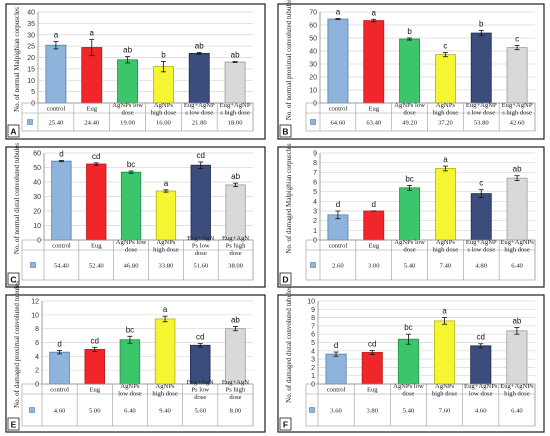 The height and width of the screenshot is (436, 550). What do you see at coordinates (164, 123) in the screenshot?
I see `value-label: 16.00` at bounding box center [164, 123].